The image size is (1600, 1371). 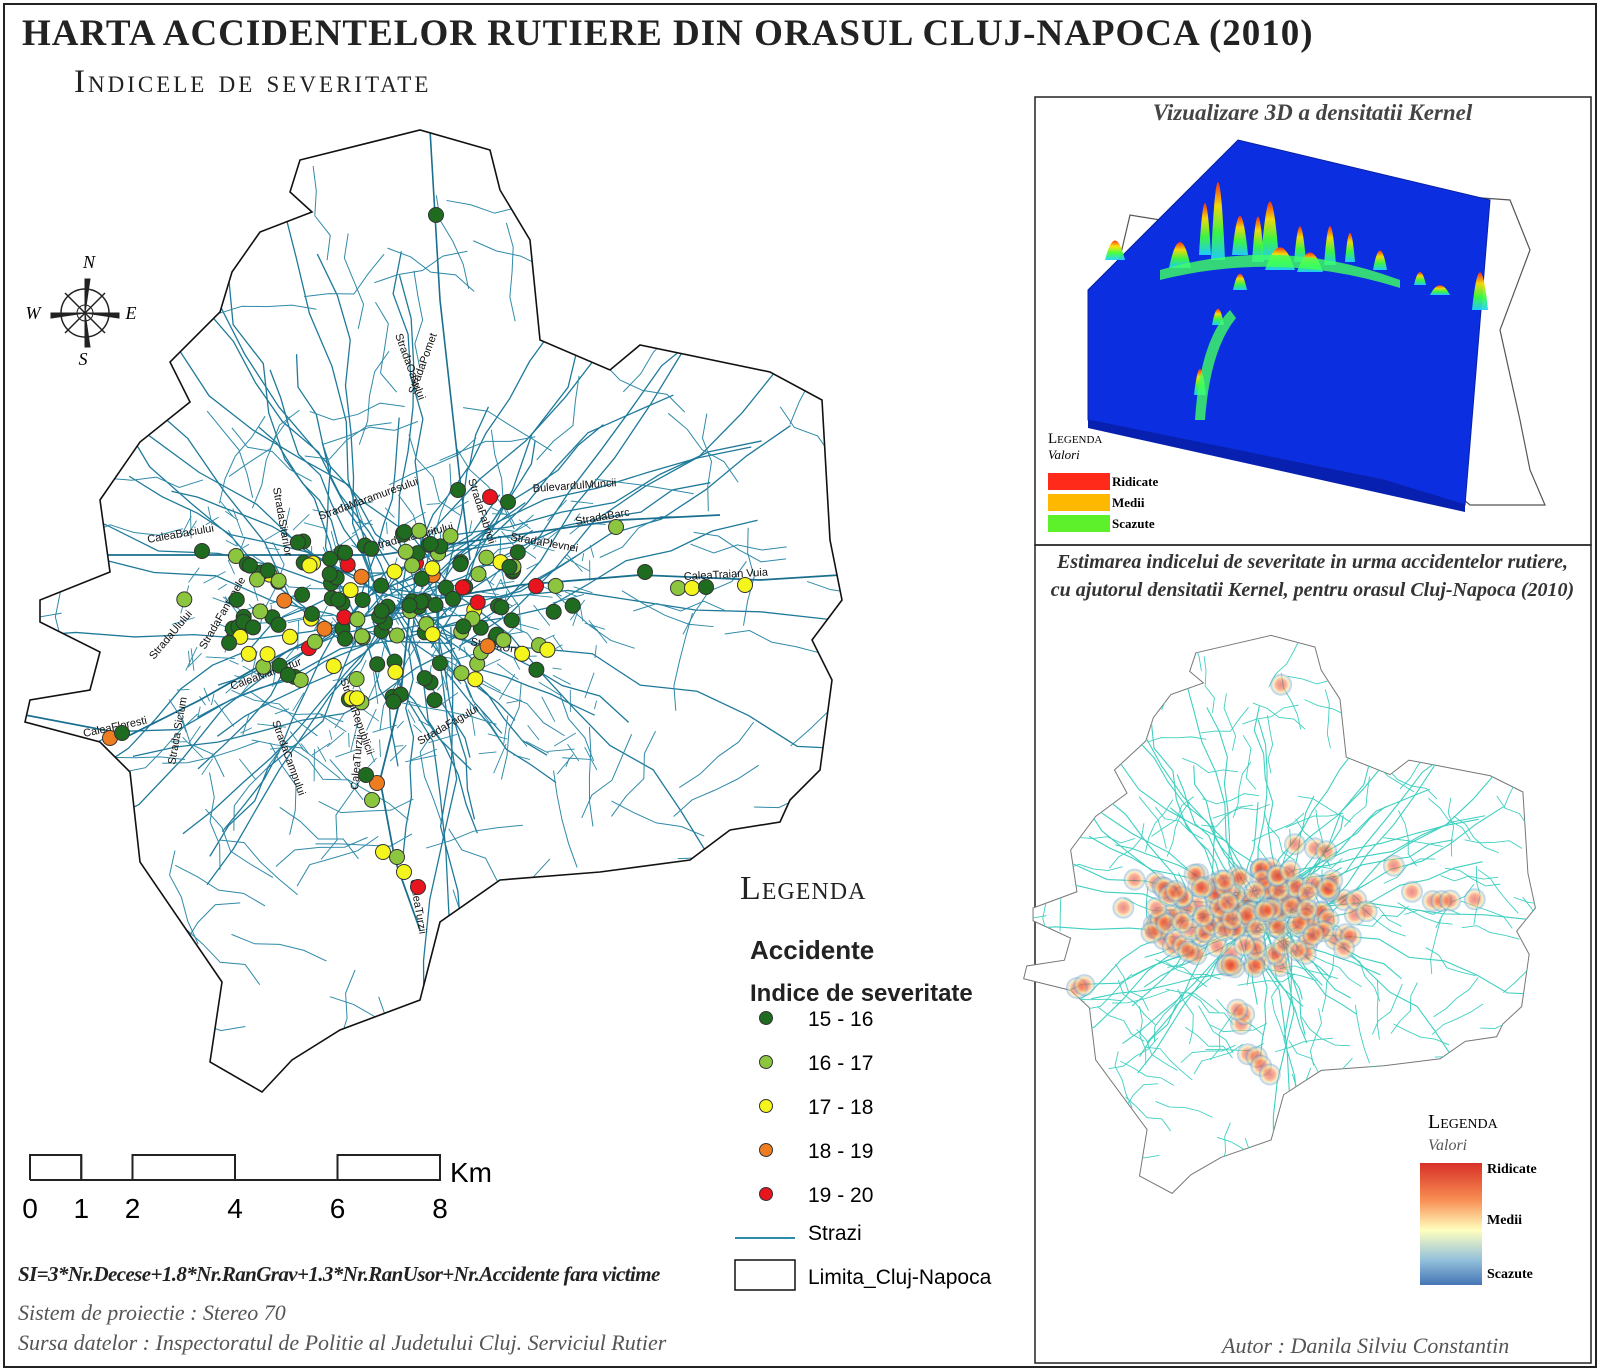 I want to click on compass-line, so click(x=75, y=303).